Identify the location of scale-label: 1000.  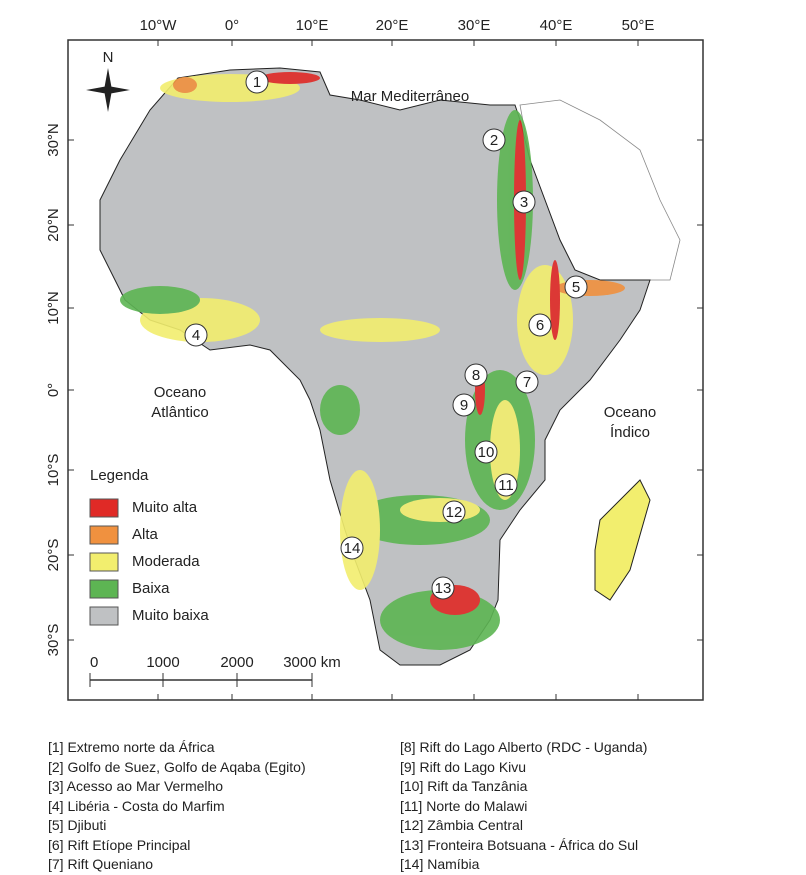
(162, 662).